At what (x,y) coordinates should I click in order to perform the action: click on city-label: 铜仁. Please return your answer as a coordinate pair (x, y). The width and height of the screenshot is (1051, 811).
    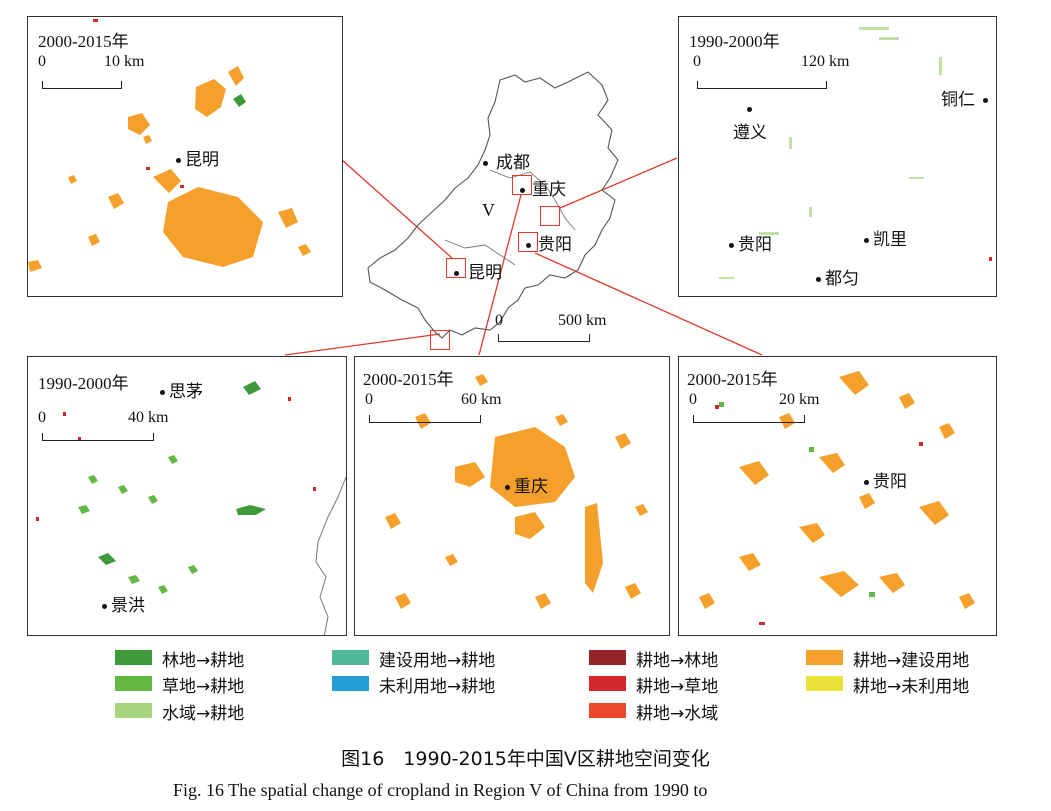
    Looking at the image, I should click on (958, 100).